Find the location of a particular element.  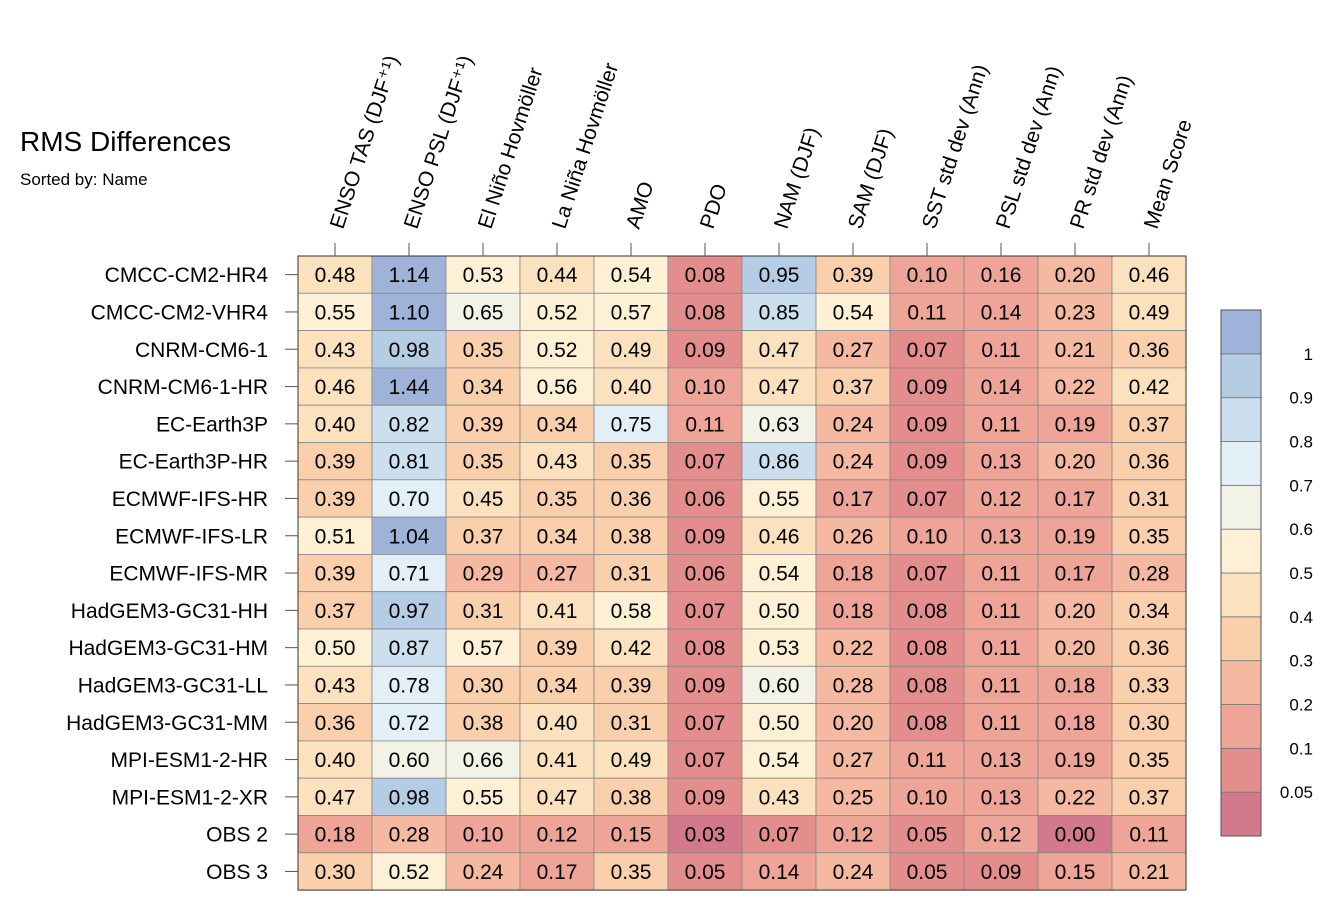

cell-value-label: 0.14 is located at coordinates (1001, 312).